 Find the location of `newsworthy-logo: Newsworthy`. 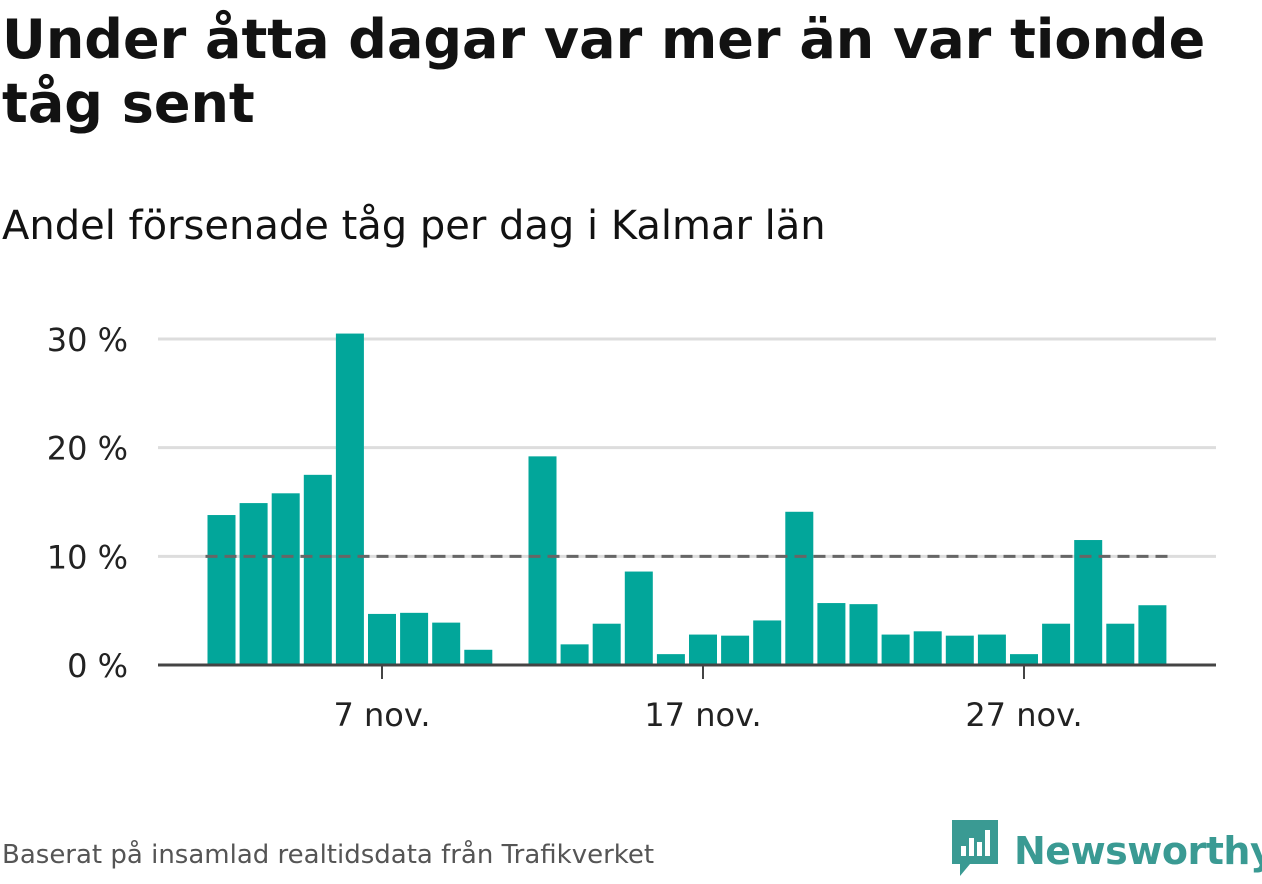

newsworthy-logo: Newsworthy is located at coordinates (1106, 851).